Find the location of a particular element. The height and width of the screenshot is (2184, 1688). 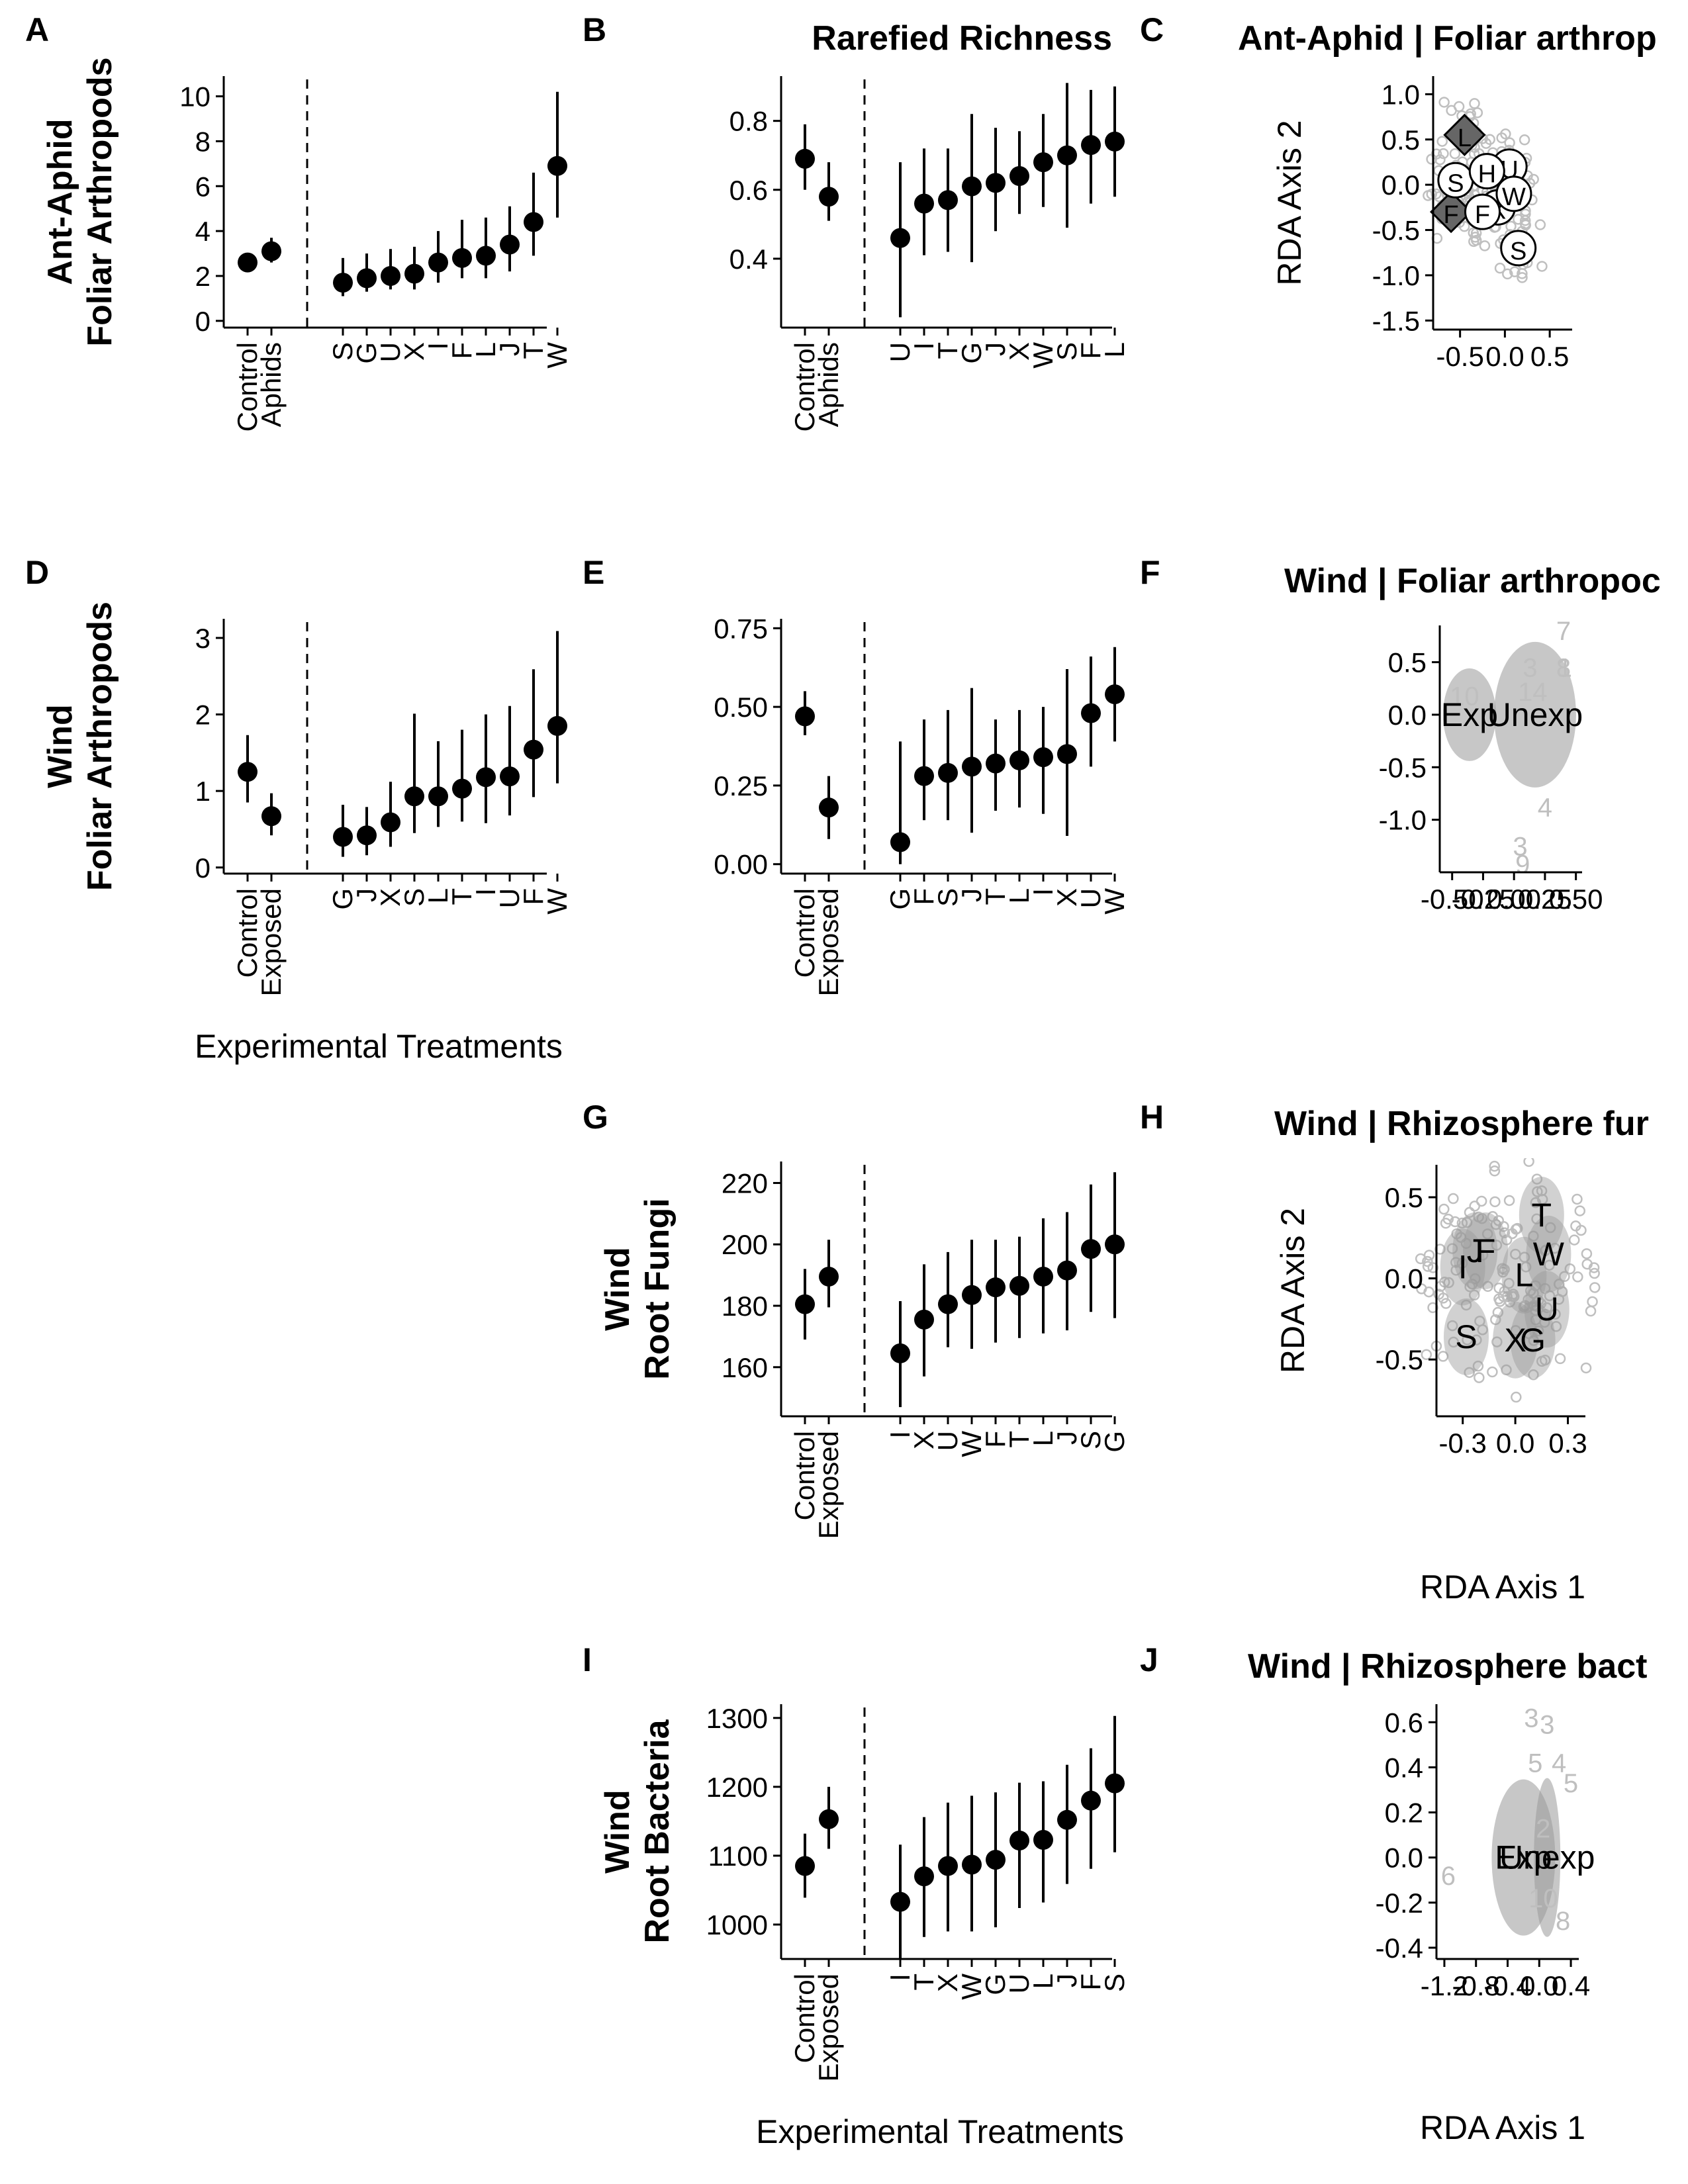

y-tick-label: 1300 is located at coordinates (737, 1718).